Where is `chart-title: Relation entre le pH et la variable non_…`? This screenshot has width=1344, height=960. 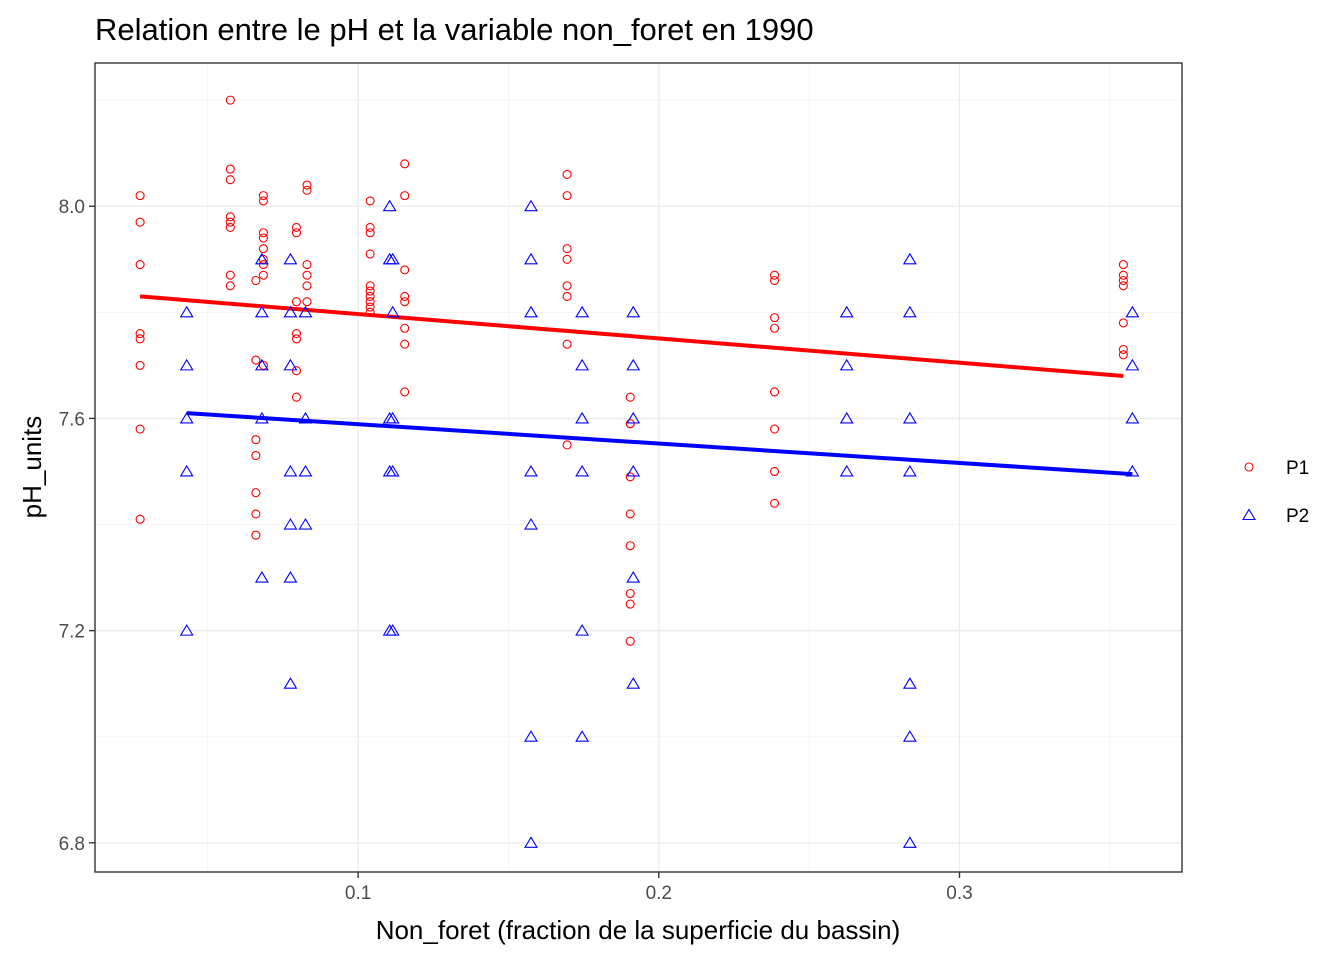 chart-title: Relation entre le pH et la variable non_… is located at coordinates (454, 29).